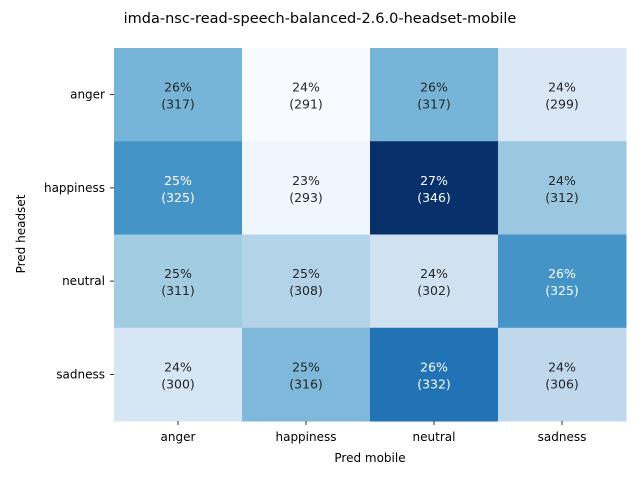  What do you see at coordinates (562, 87) in the screenshot?
I see `cell-percent-label-0-3: 24%` at bounding box center [562, 87].